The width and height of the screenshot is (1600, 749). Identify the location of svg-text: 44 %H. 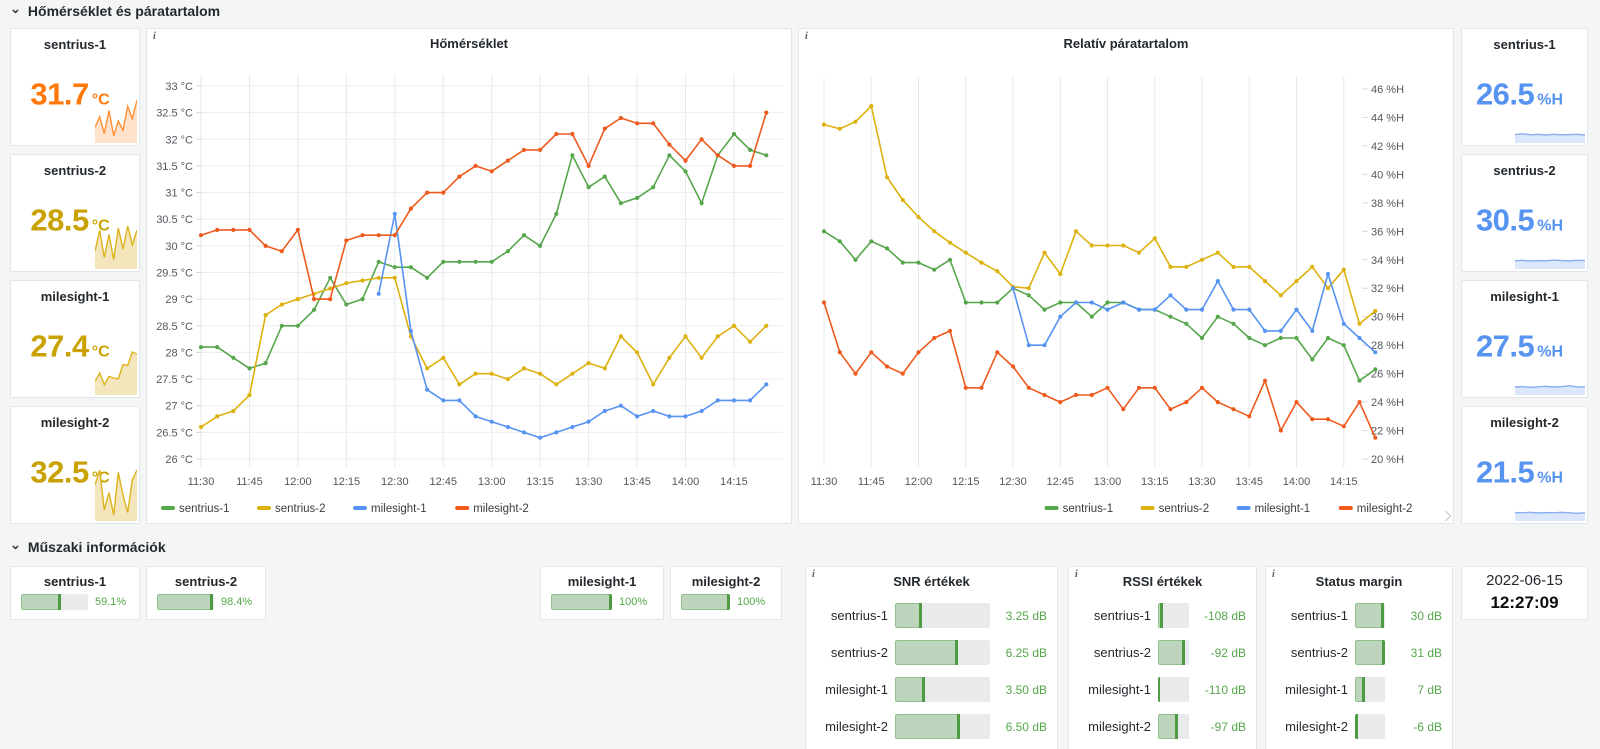
(1387, 118).